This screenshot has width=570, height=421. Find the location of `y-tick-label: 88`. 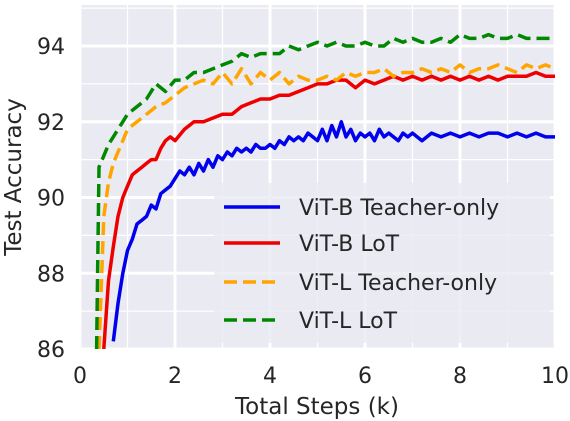

y-tick-label: 88 is located at coordinates (51, 274).